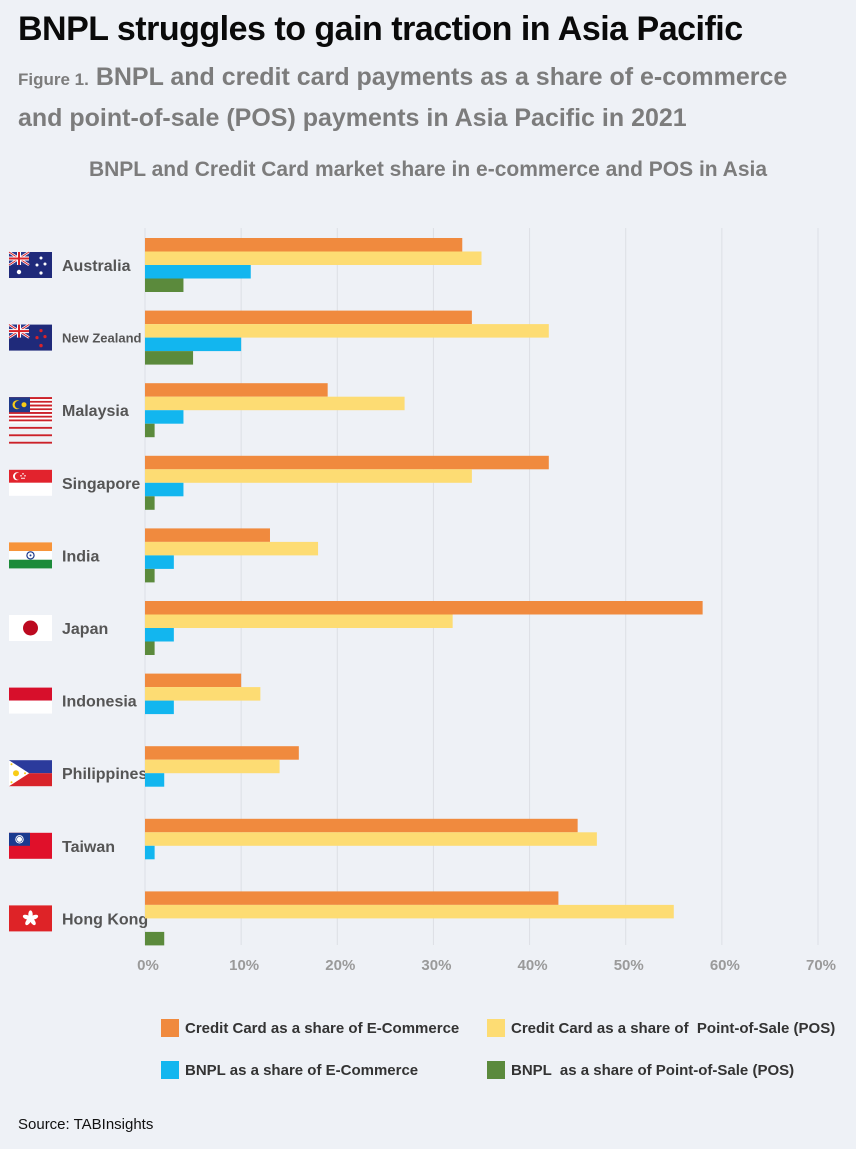  I want to click on category-label: Philippines, so click(104, 774).